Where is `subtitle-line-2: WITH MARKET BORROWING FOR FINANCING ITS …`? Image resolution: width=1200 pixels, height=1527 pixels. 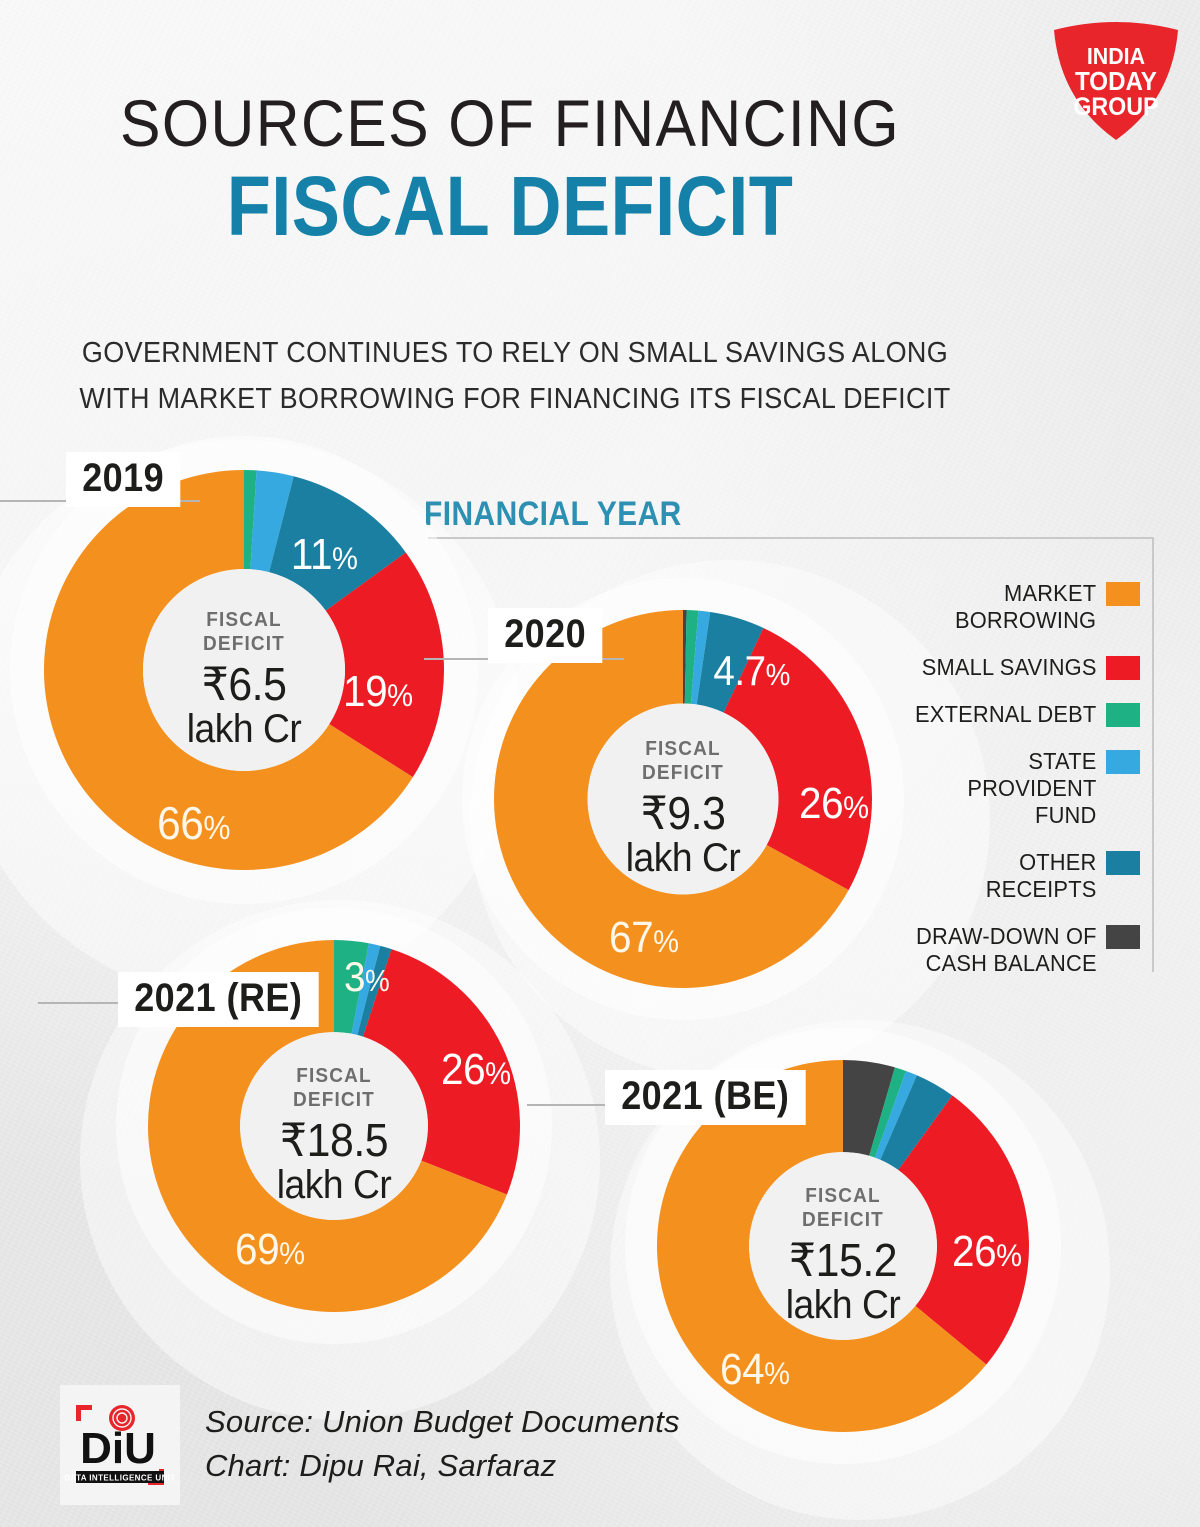
subtitle-line-2: WITH MARKET BORROWING FOR FINANCING ITS … is located at coordinates (515, 399).